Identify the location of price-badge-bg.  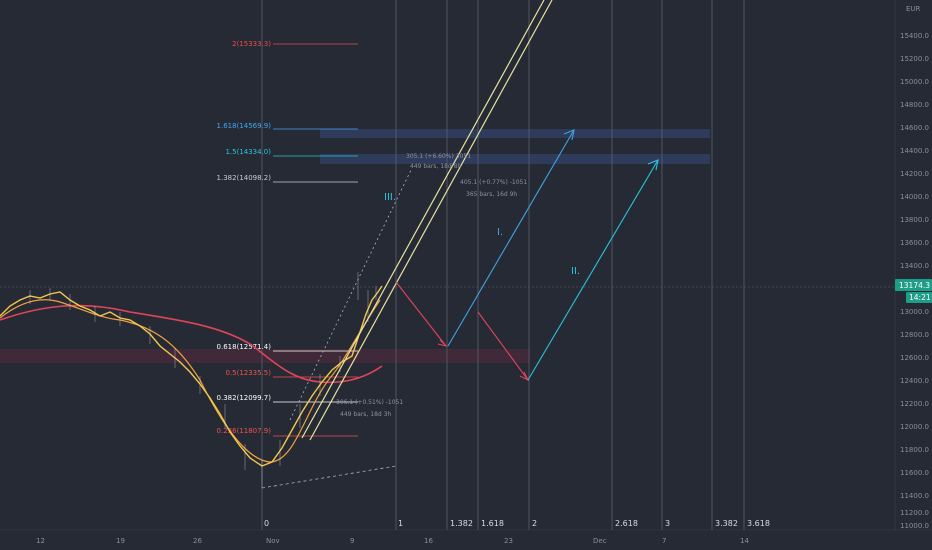
(913, 285).